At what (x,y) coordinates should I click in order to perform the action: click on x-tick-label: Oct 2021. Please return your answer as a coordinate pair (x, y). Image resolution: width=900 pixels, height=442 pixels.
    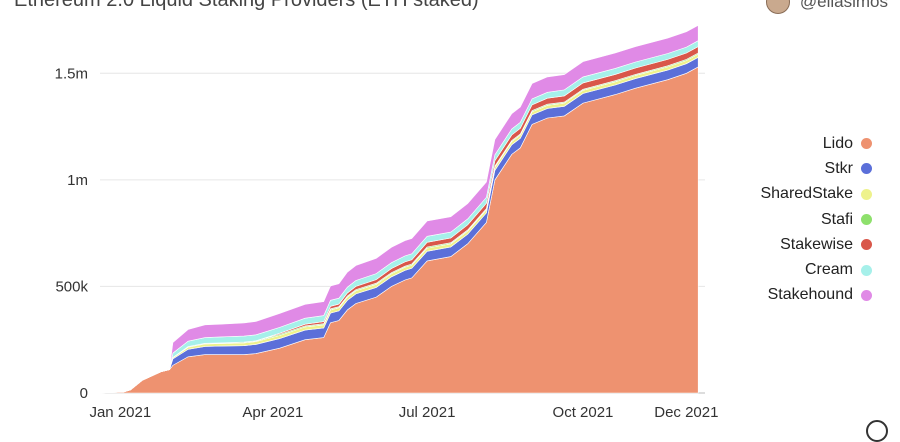
    Looking at the image, I should click on (583, 412).